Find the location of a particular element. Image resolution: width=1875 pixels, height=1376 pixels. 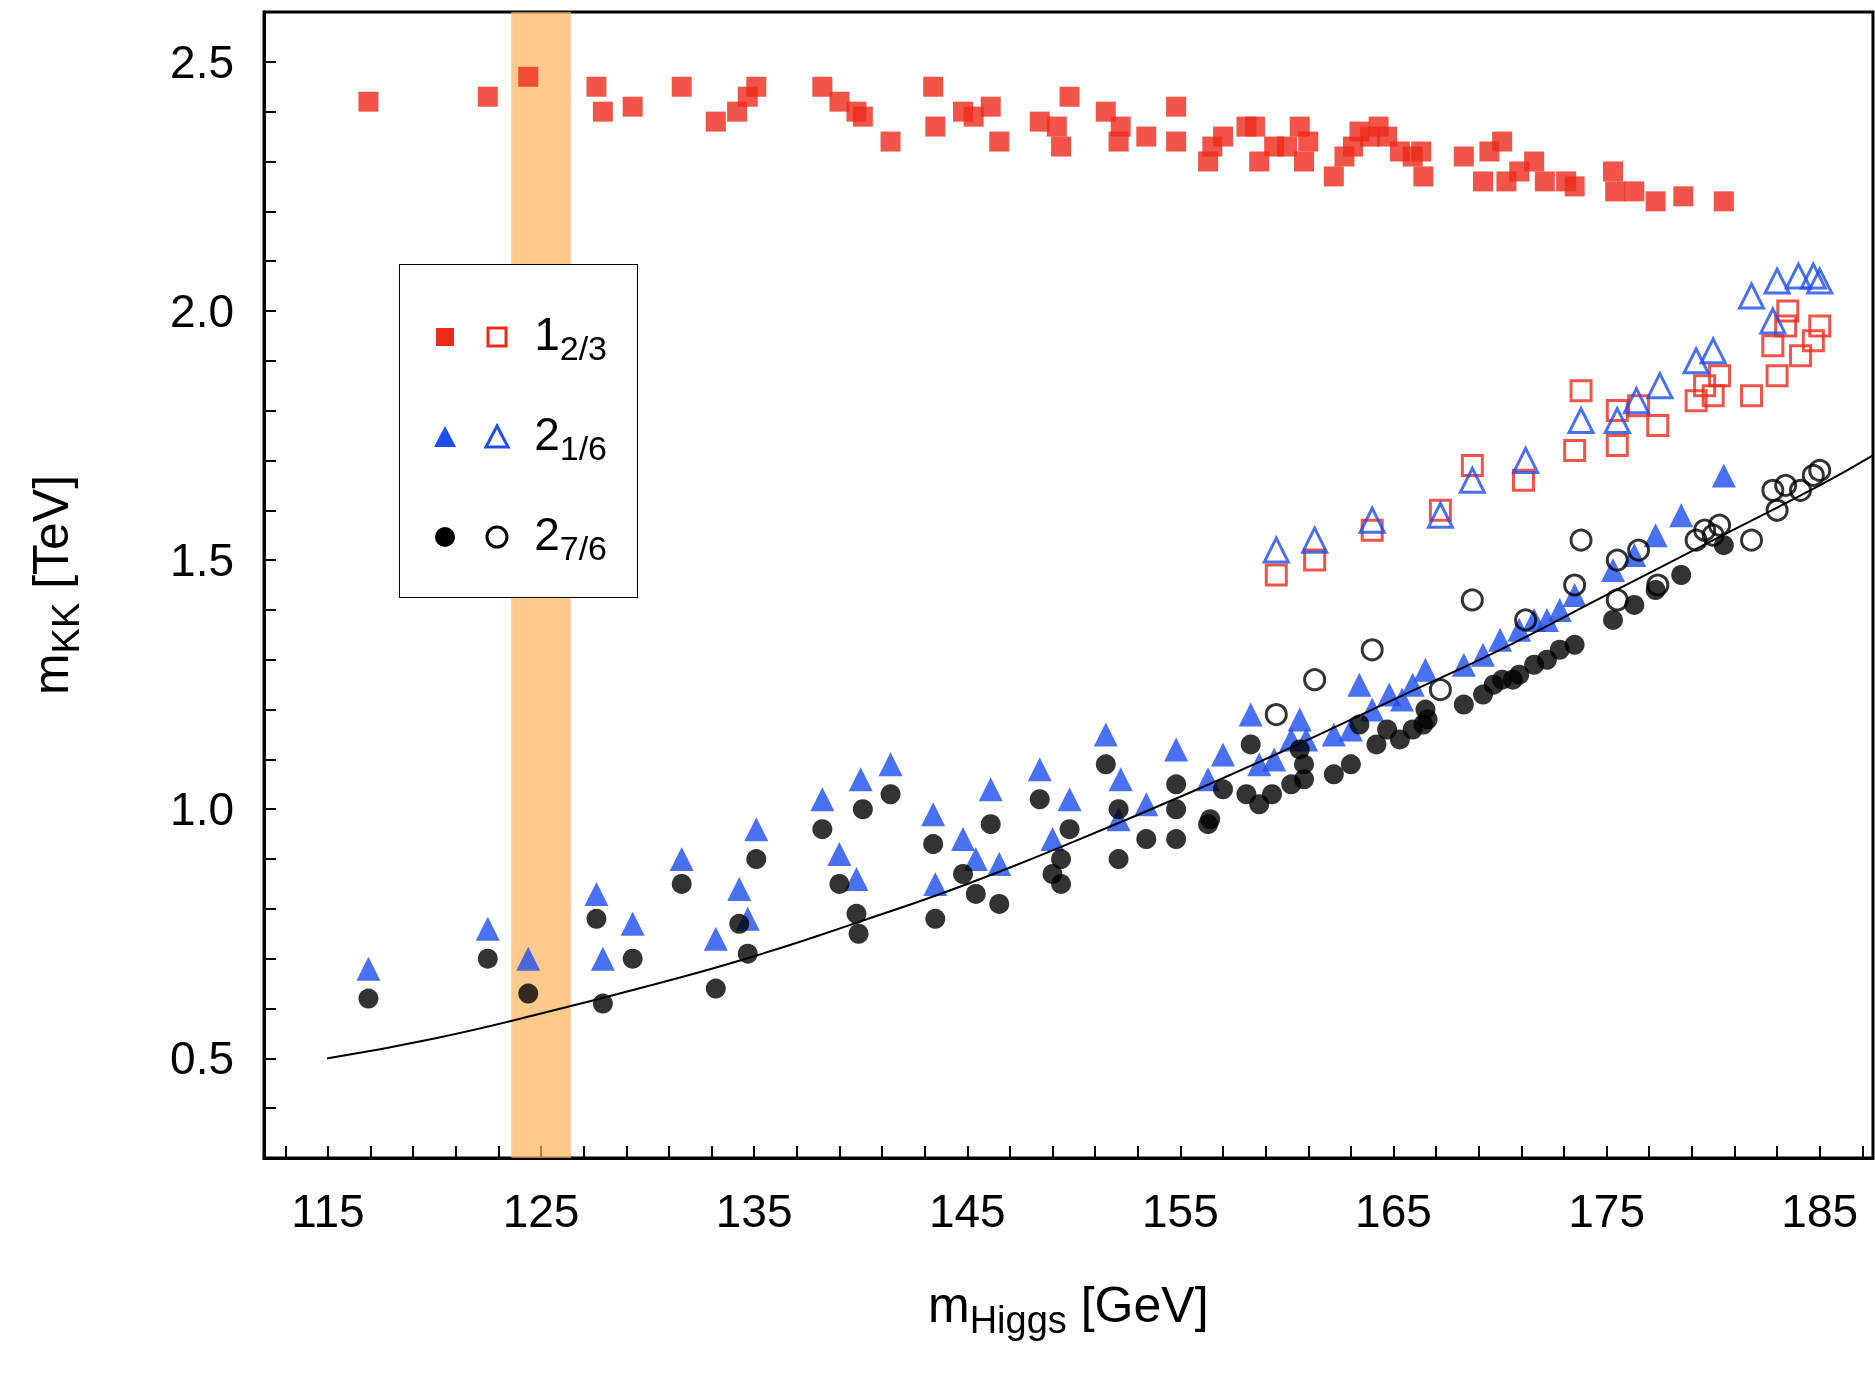

legend-label: 1$_{2/3}$ is located at coordinates (570, 337).